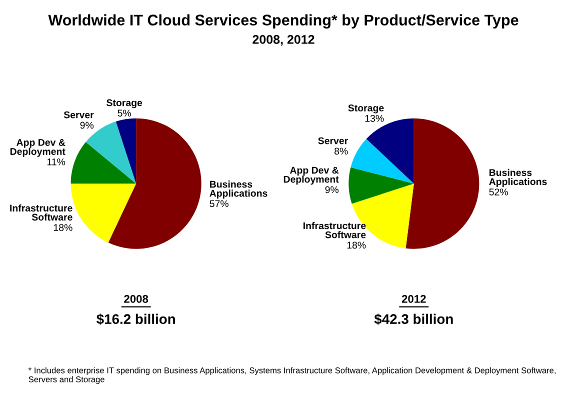 The image size is (567, 408). What do you see at coordinates (136, 298) in the screenshot?
I see `text: 2008` at bounding box center [136, 298].